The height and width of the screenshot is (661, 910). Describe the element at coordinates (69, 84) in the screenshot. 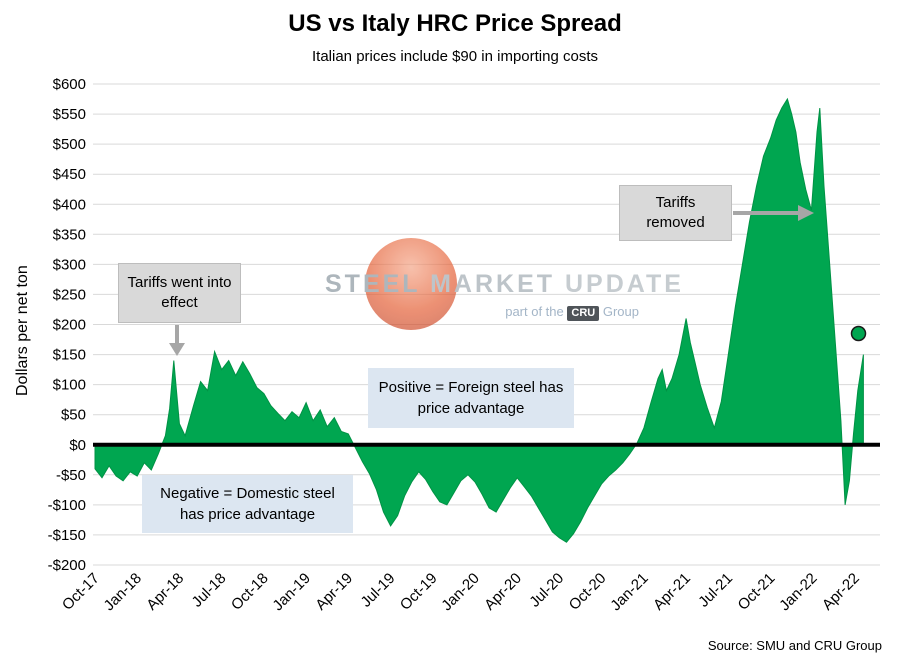

I see `y-tick-label: $600` at that location.